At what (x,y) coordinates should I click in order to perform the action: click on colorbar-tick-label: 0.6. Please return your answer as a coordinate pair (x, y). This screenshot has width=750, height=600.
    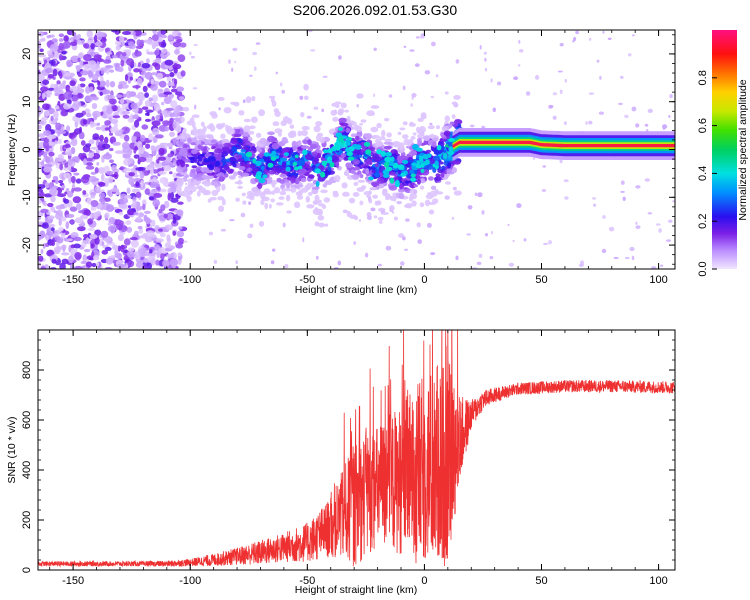
    Looking at the image, I should click on (703, 125).